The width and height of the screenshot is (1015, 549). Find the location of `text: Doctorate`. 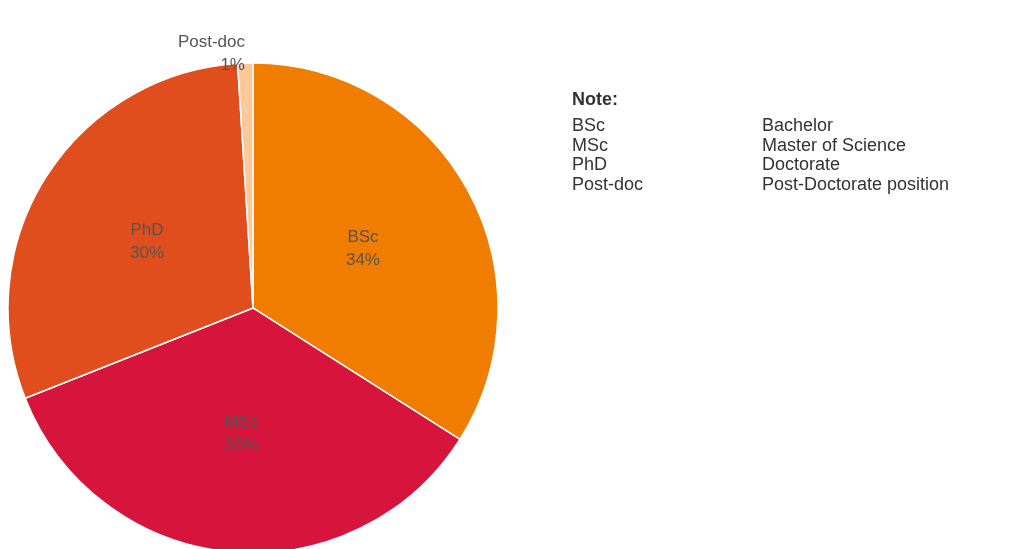

text: Doctorate is located at coordinates (801, 164).